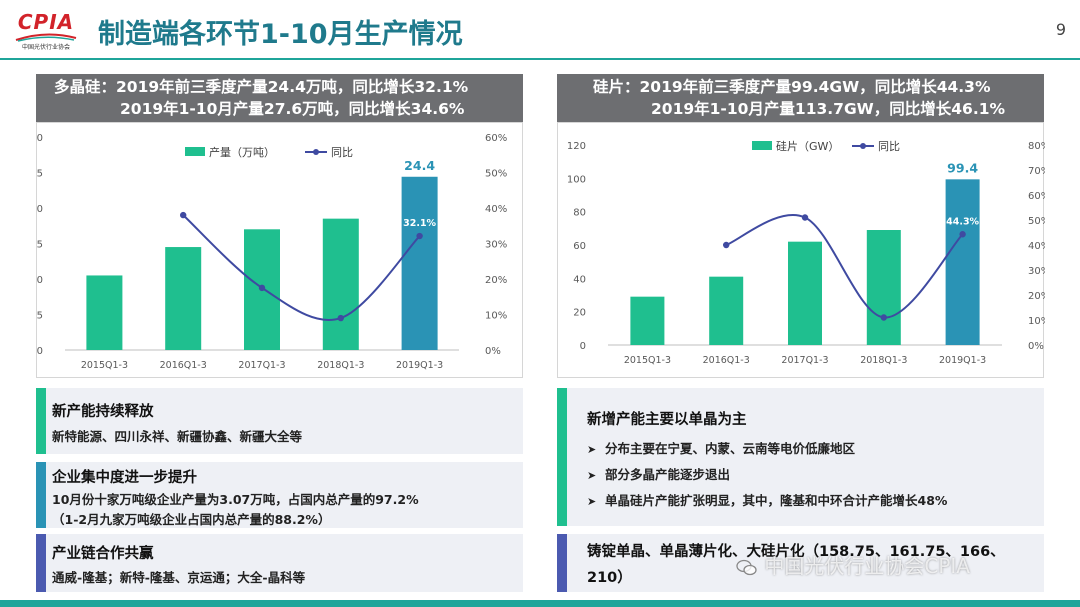 This screenshot has width=1080, height=607. I want to click on line-value-label: 32.1%, so click(419, 223).